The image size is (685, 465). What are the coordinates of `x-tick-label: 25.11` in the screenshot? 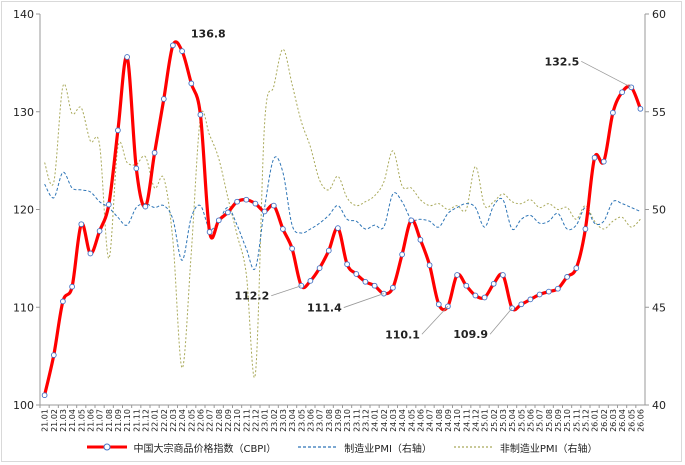 It's located at (576, 420).